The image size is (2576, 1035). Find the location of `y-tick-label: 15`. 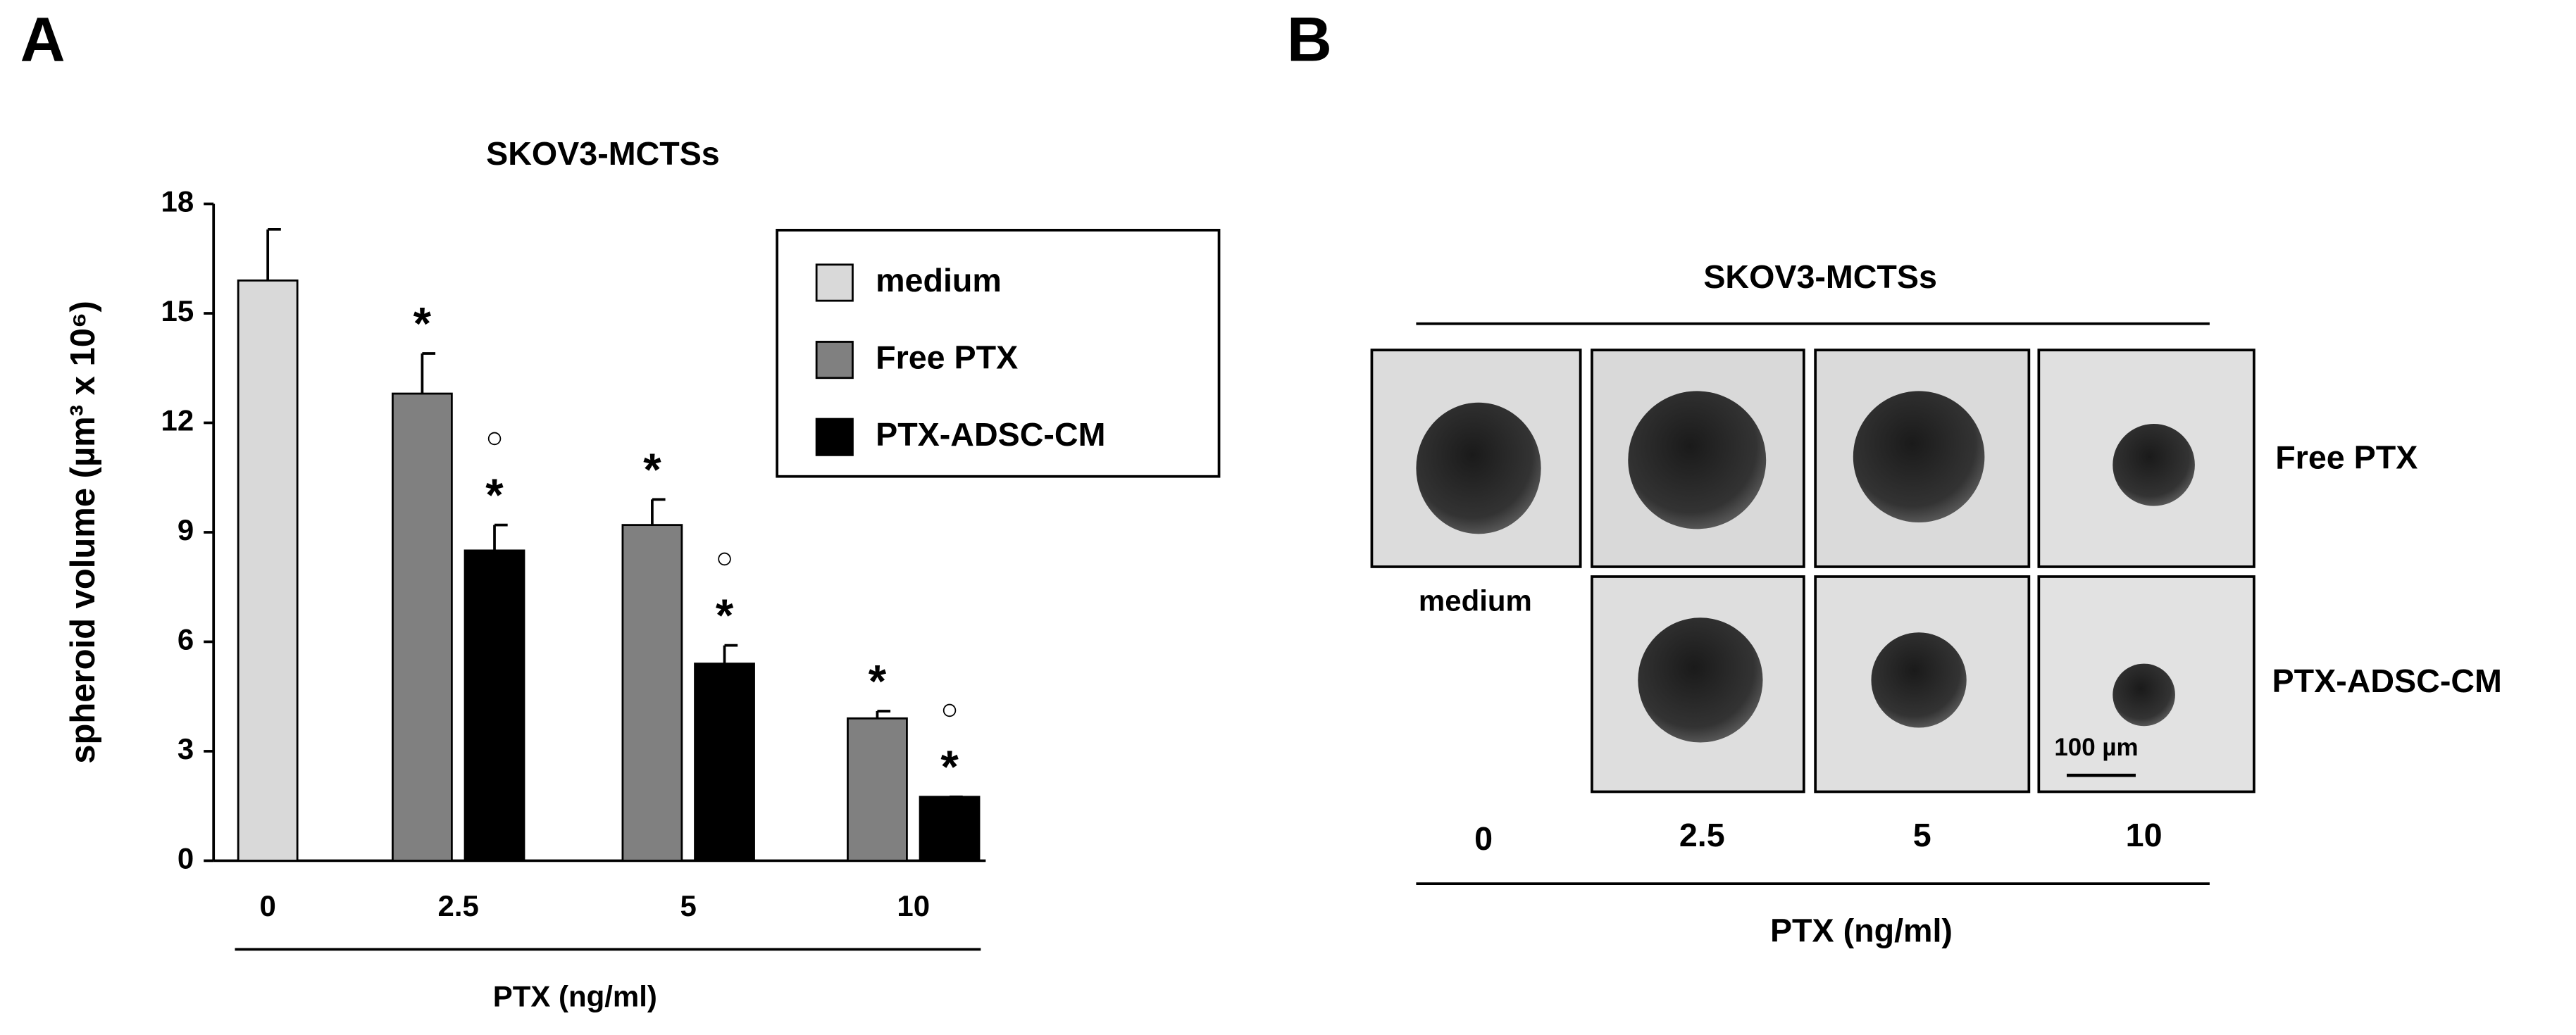

y-tick-label: 15 is located at coordinates (177, 310).